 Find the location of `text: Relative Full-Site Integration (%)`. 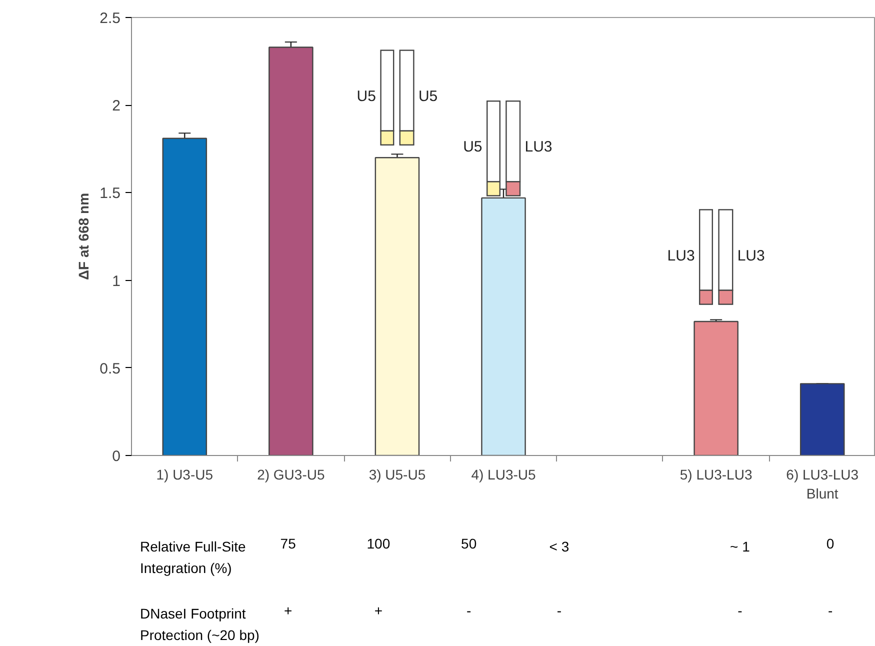

text: Relative Full-Site Integration (%) is located at coordinates (193, 557).